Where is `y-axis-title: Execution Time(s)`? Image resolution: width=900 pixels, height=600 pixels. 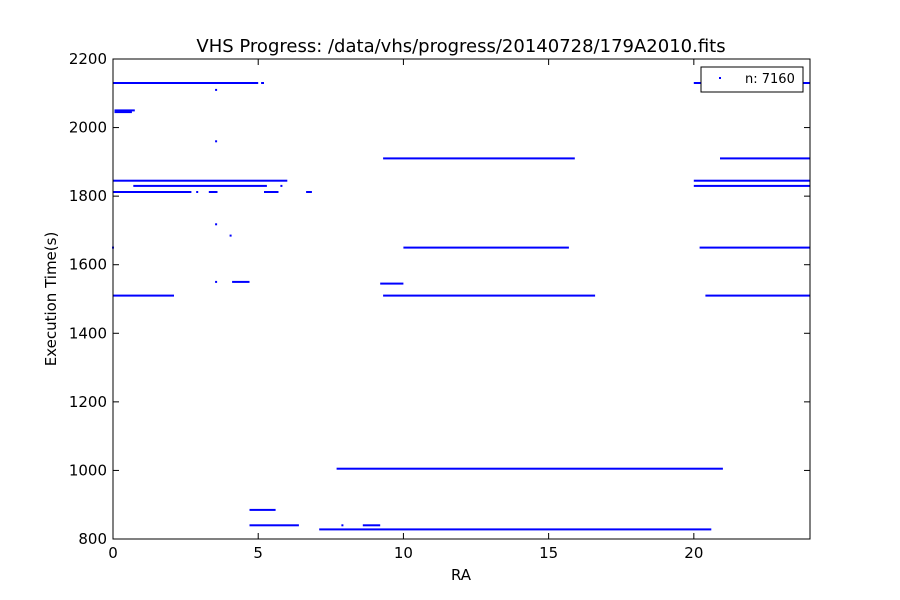
y-axis-title: Execution Time(s) is located at coordinates (51, 299).